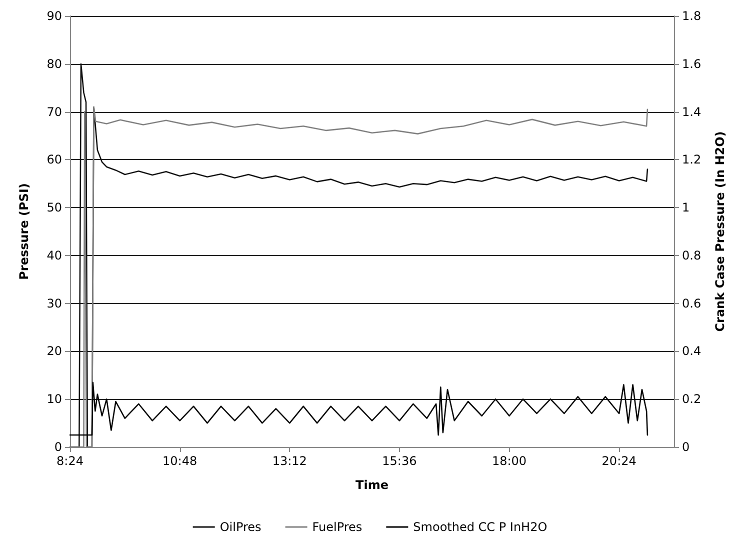 The width and height of the screenshot is (740, 546). Describe the element at coordinates (241, 527) in the screenshot. I see `legend-label: OilPres` at that location.